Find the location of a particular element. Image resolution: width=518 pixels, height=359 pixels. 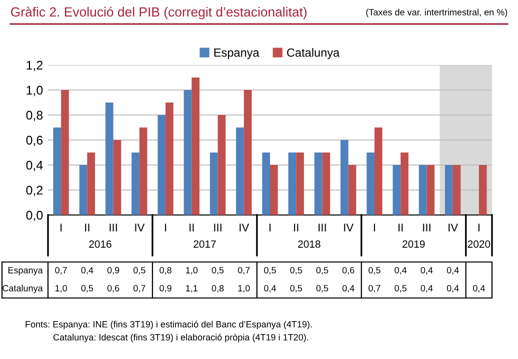

text: Catalunya: Idescat (fins 3T19) i elaboració pròpia (4T19 i 1T20). is located at coordinates (180, 338).